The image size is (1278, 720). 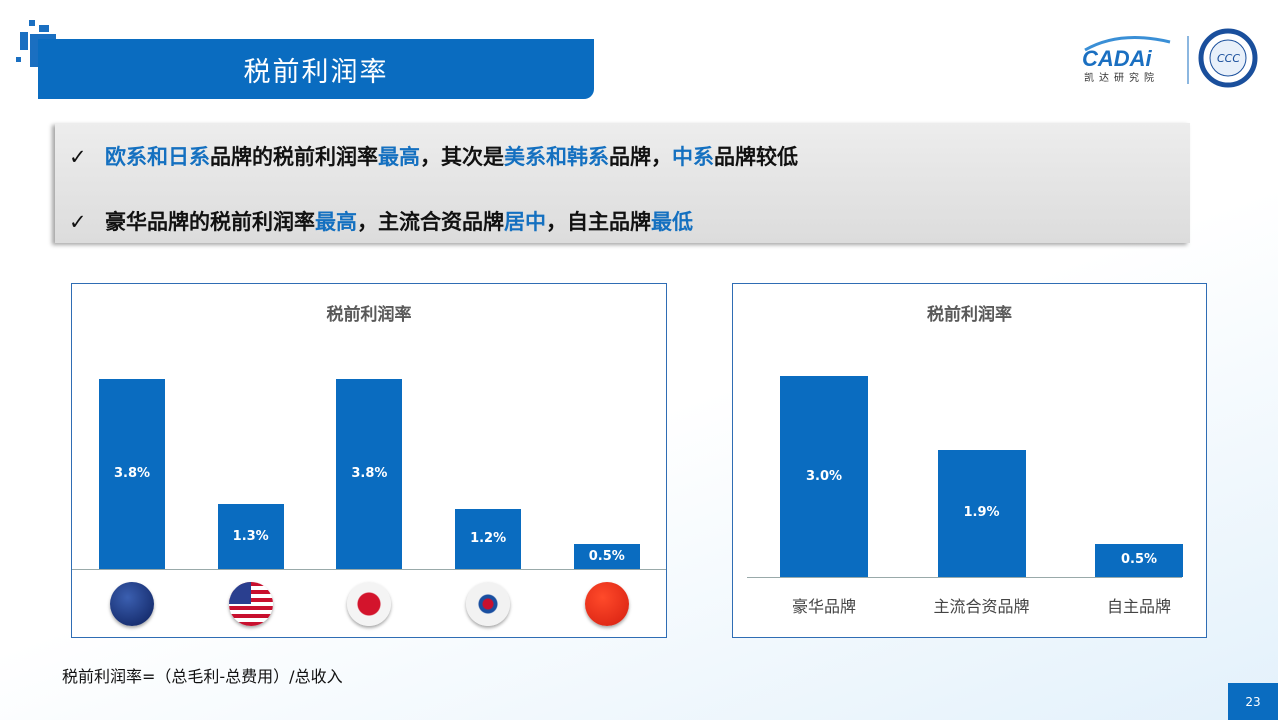 What do you see at coordinates (1175, 58) in the screenshot?
I see `cadai-logo: CADAi 凯达研究院 CCC` at bounding box center [1175, 58].